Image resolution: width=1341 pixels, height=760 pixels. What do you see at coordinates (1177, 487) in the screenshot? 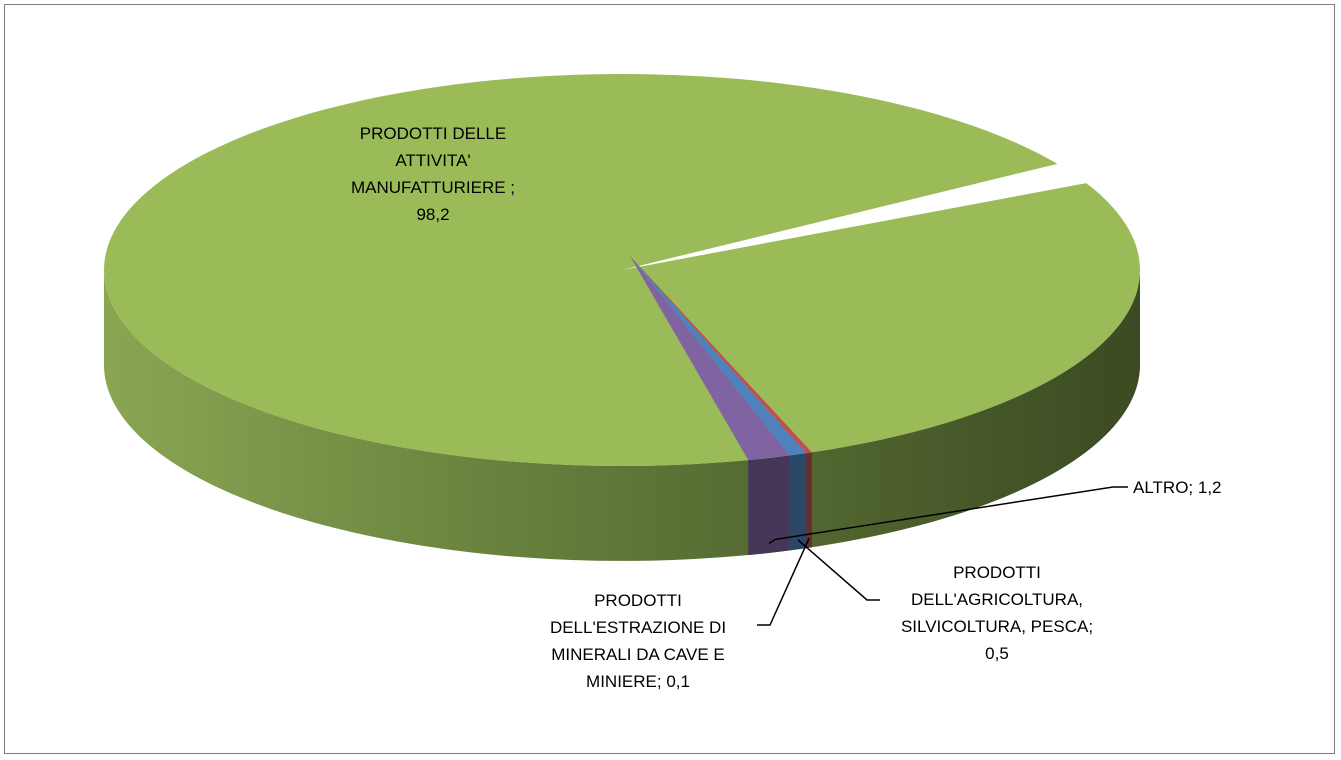
I see `data-label-1: ALTRO; 1,2` at bounding box center [1177, 487].